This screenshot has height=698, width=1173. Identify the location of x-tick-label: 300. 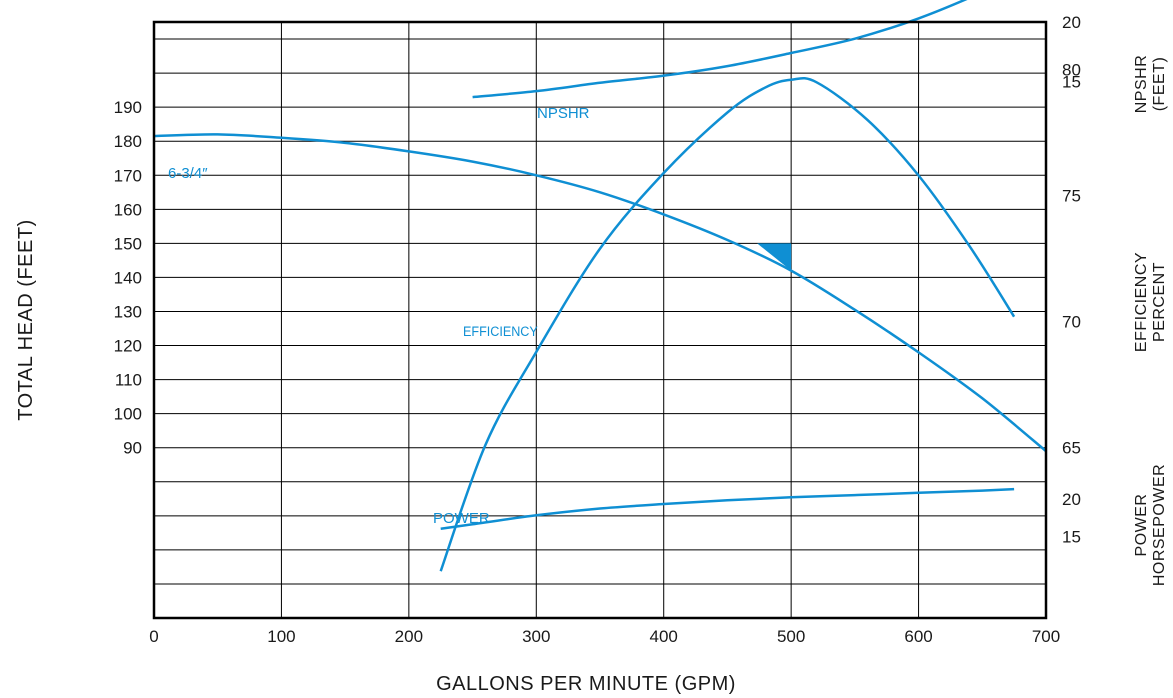
(536, 636).